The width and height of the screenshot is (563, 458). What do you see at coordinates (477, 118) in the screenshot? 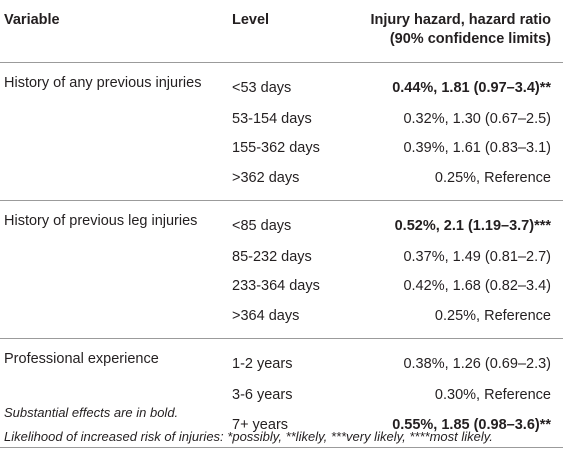
I see `value-cell: 0.32%, 1.30 (0.67–2.5)` at bounding box center [477, 118].